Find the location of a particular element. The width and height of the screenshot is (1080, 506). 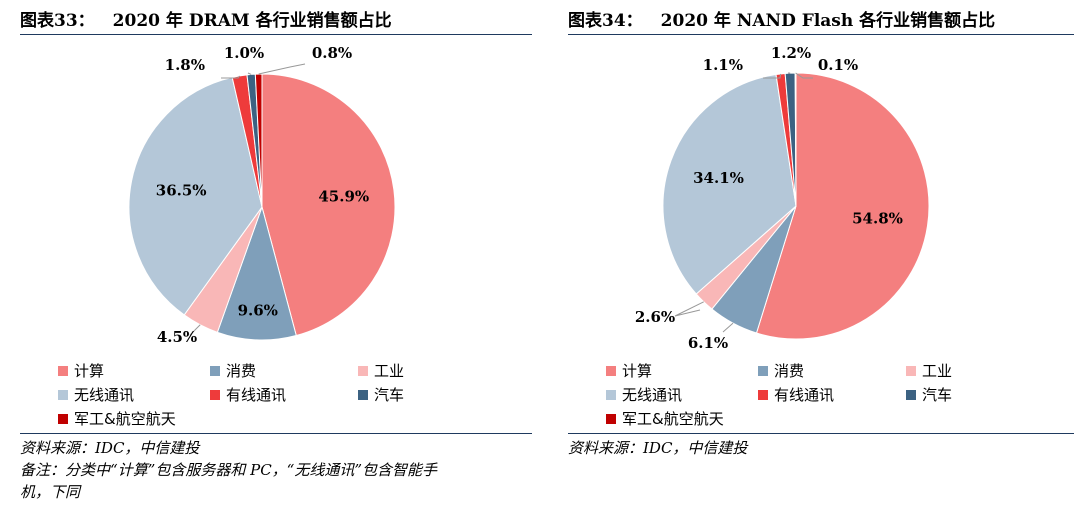

data-label-industrial: 4.5% is located at coordinates (177, 337).